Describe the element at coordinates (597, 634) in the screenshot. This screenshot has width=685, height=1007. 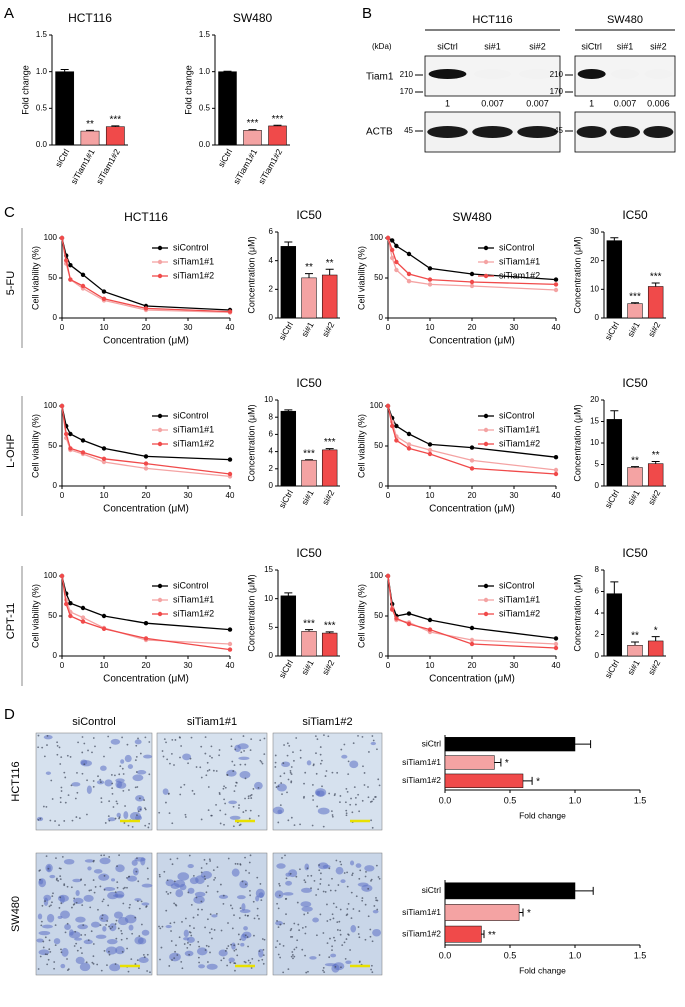
I see `y-tick-label: 2` at that location.